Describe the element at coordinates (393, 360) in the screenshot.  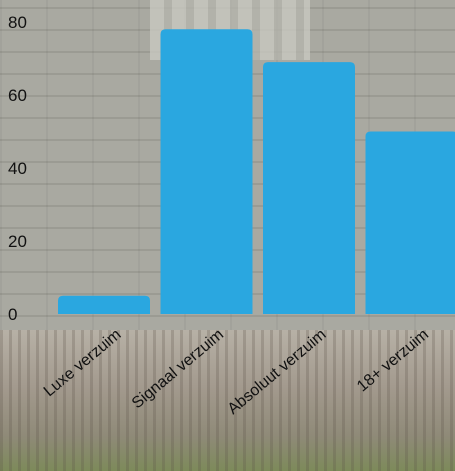
I see `x-category-label: 18+ verzuim` at that location.